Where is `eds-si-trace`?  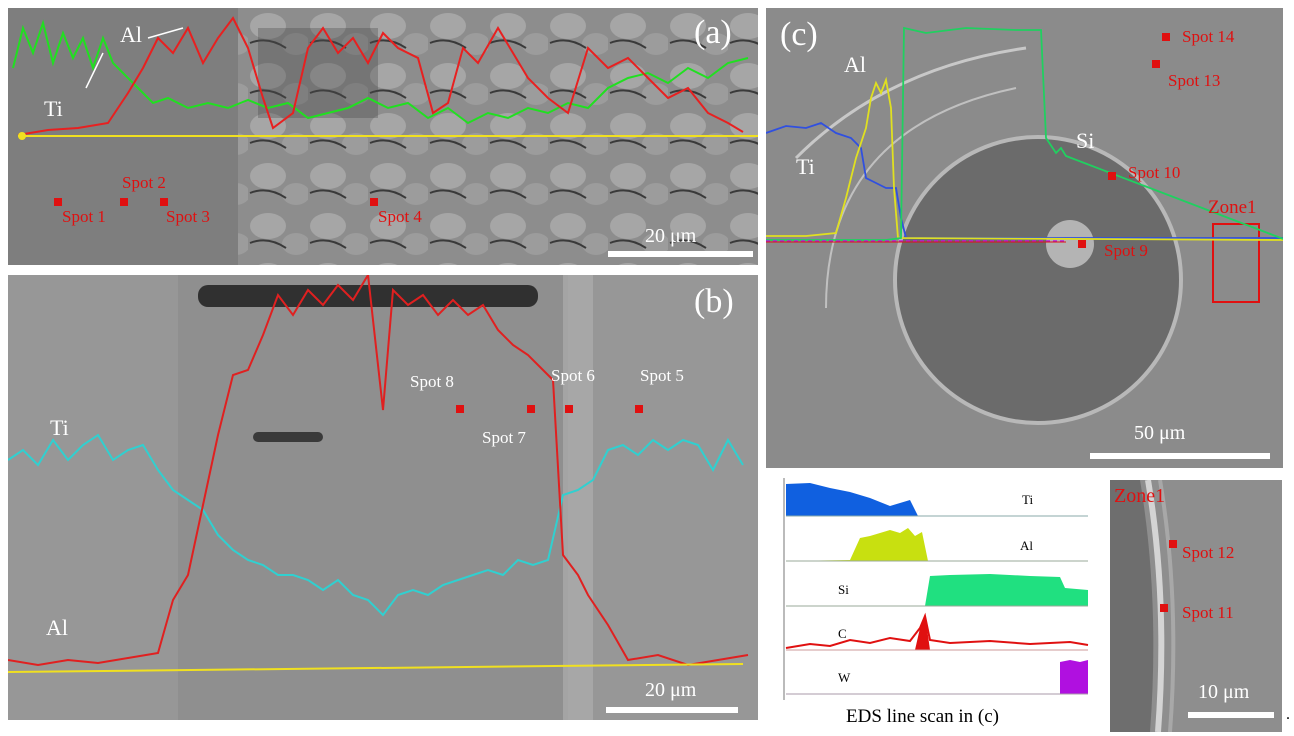
eds-si-trace is located at coordinates (937, 590).